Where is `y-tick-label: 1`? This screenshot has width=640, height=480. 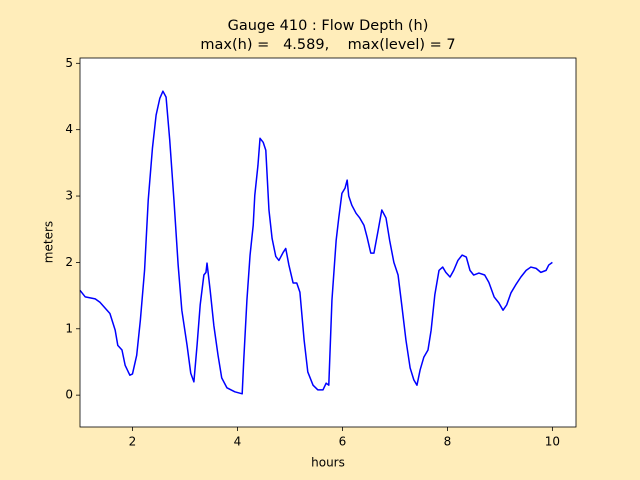 y-tick-label: 1 is located at coordinates (69, 328).